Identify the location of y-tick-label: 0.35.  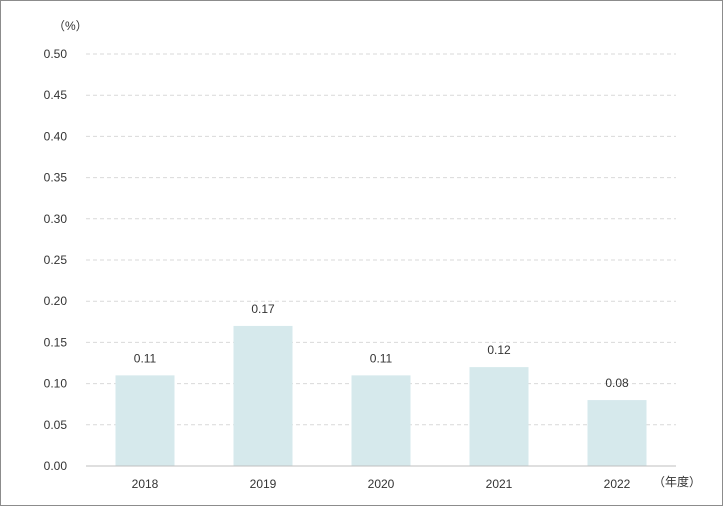
(56, 178).